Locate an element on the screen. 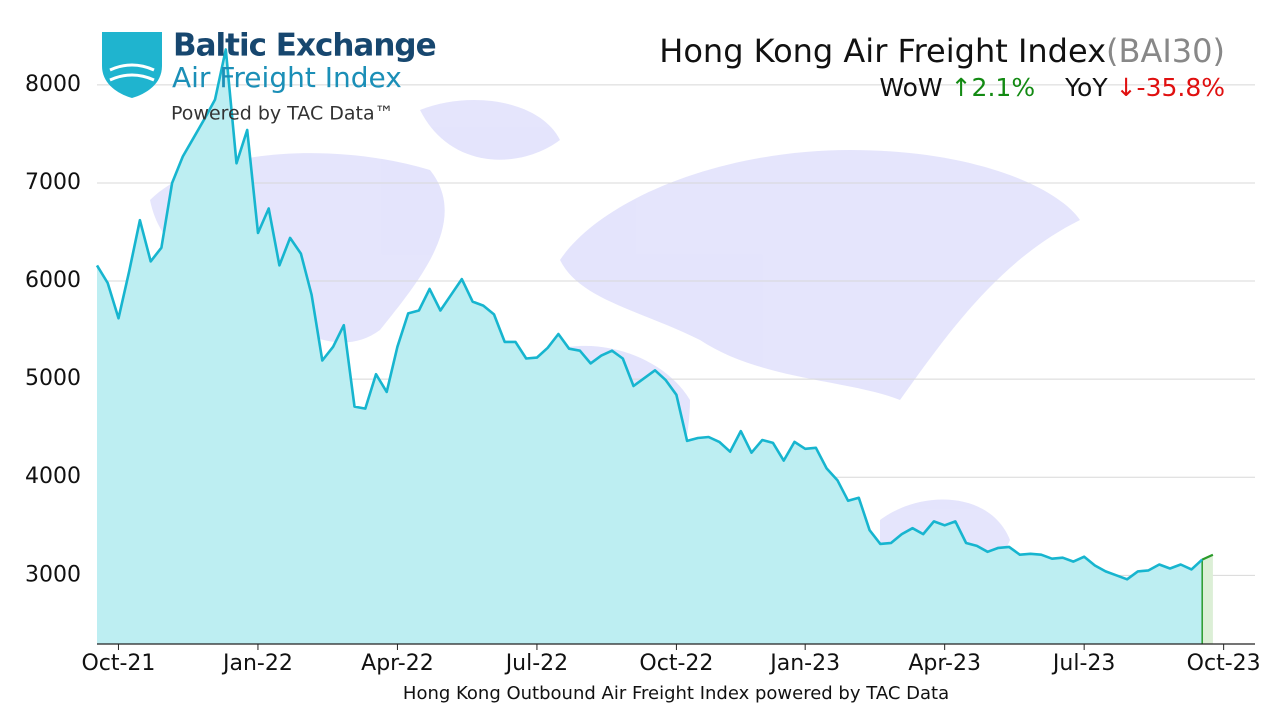 Image resolution: width=1280 pixels, height=720 pixels. x-tick-label: Jan-23 is located at coordinates (804, 663).